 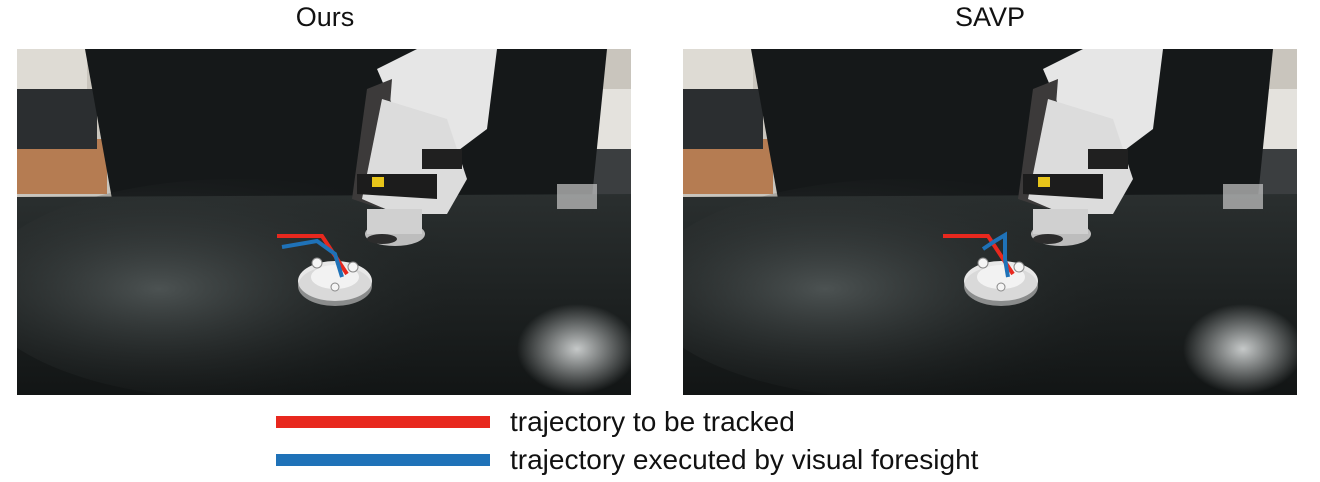 What do you see at coordinates (383, 422) in the screenshot?
I see `legend-swatch-red` at bounding box center [383, 422].